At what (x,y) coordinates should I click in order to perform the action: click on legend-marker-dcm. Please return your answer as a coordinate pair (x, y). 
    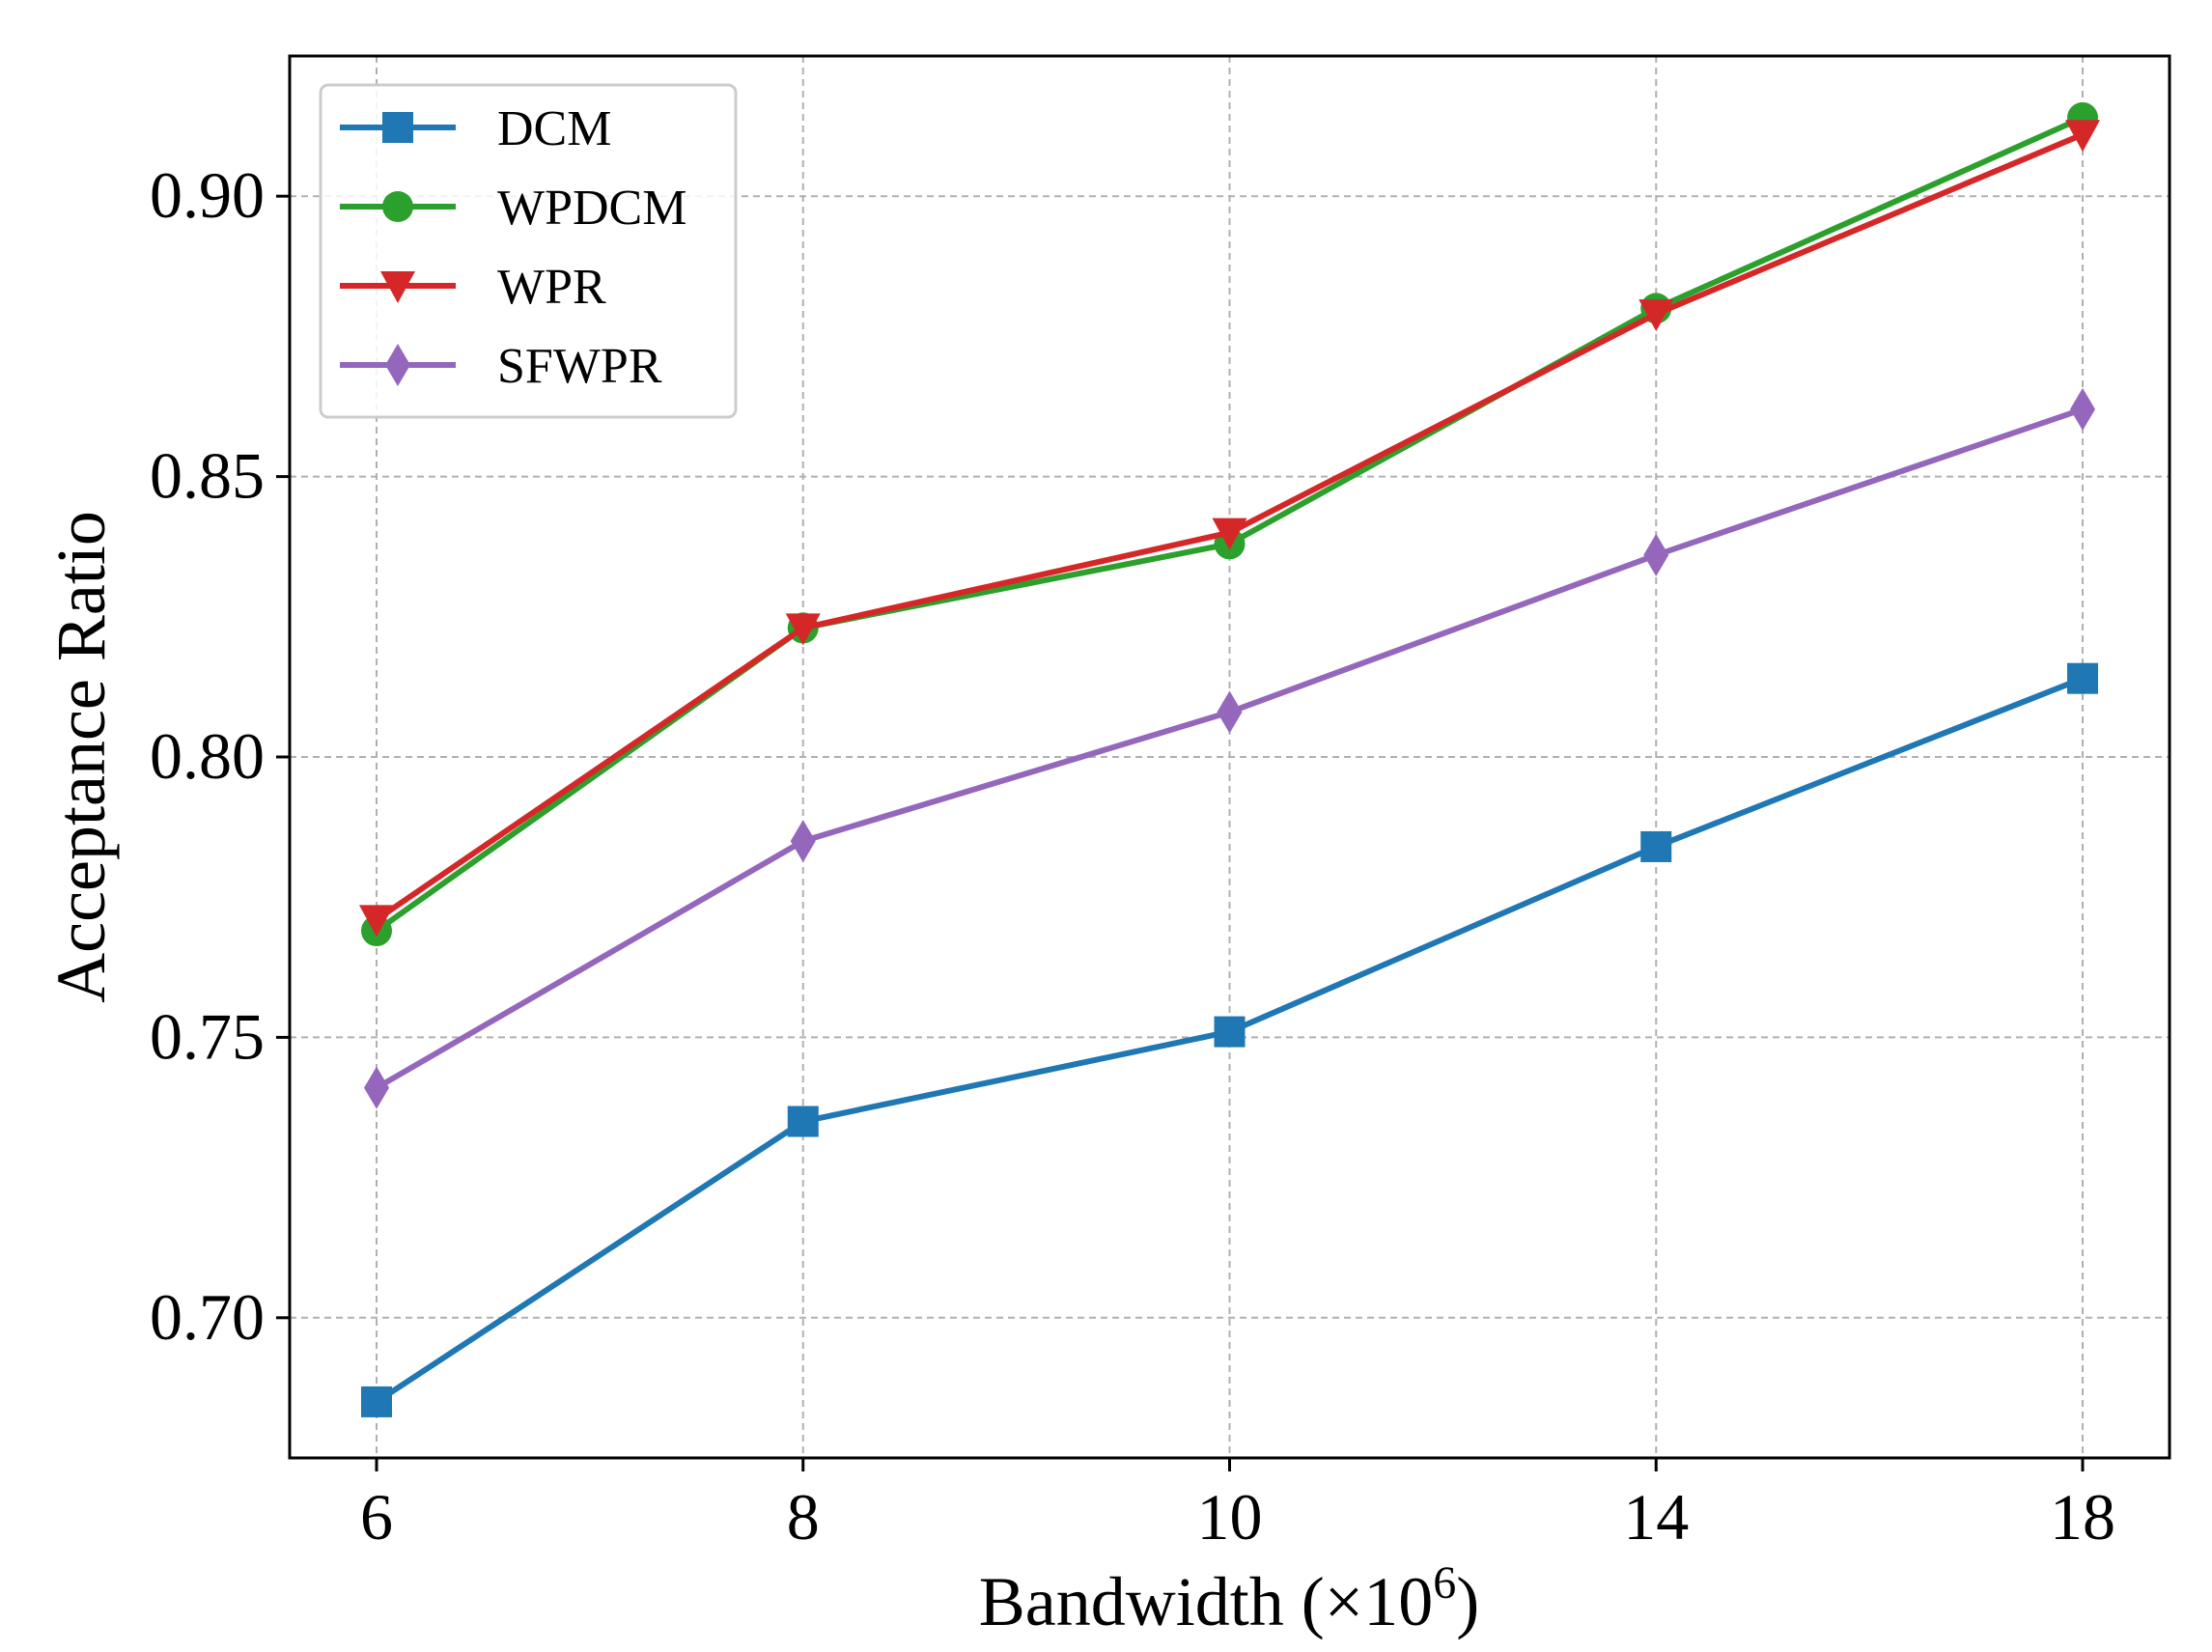
    Looking at the image, I should click on (398, 128).